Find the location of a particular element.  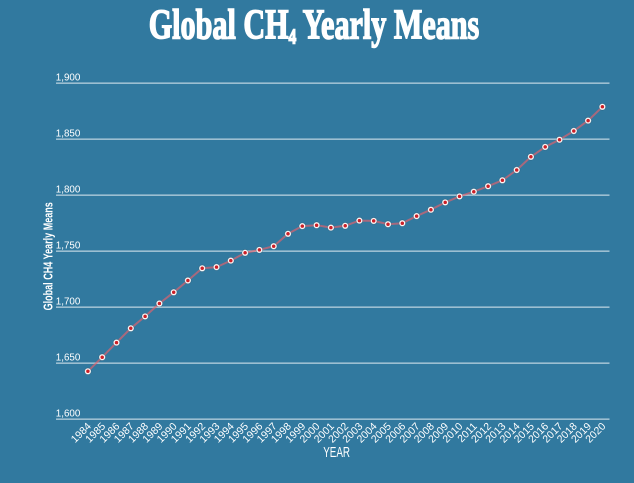

svg-text: 1,850 is located at coordinates (68, 134).